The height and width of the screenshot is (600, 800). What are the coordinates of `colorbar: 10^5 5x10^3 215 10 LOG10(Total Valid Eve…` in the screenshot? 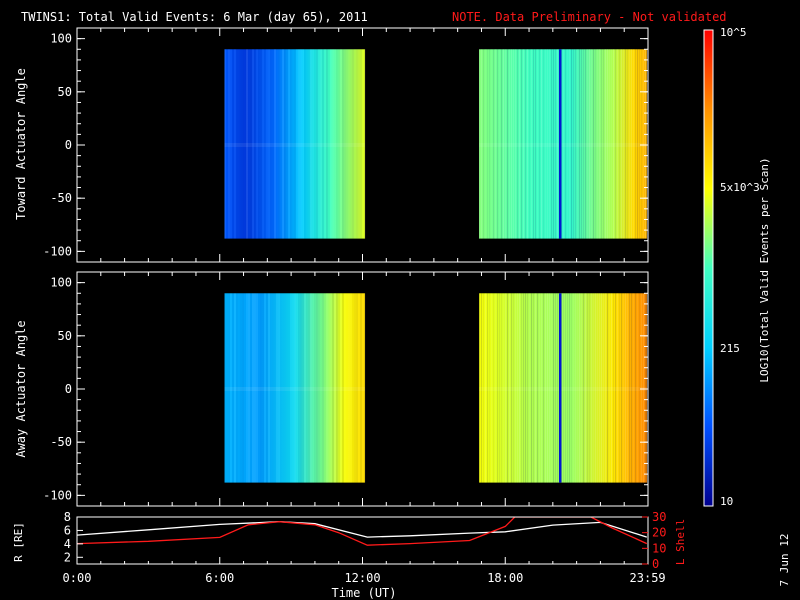 It's located at (737, 267).